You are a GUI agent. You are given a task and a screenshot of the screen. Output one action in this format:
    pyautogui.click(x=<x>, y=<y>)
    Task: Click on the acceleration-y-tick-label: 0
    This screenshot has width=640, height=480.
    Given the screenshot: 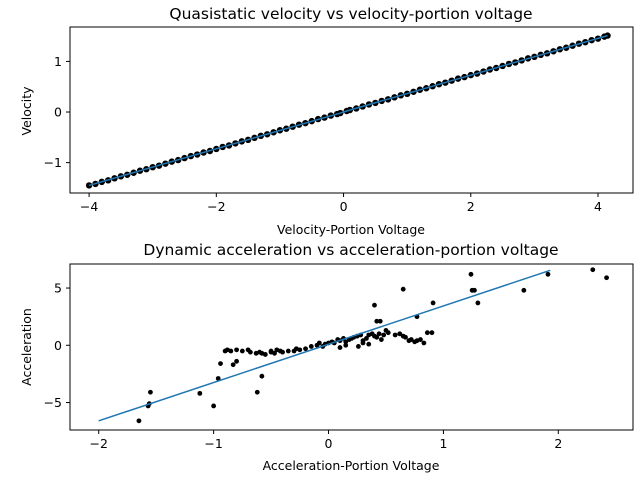 What is the action you would take?
    pyautogui.click(x=58, y=345)
    